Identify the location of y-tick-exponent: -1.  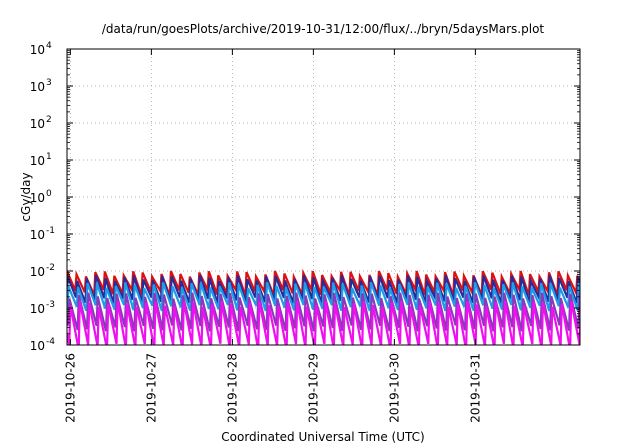
(50, 231).